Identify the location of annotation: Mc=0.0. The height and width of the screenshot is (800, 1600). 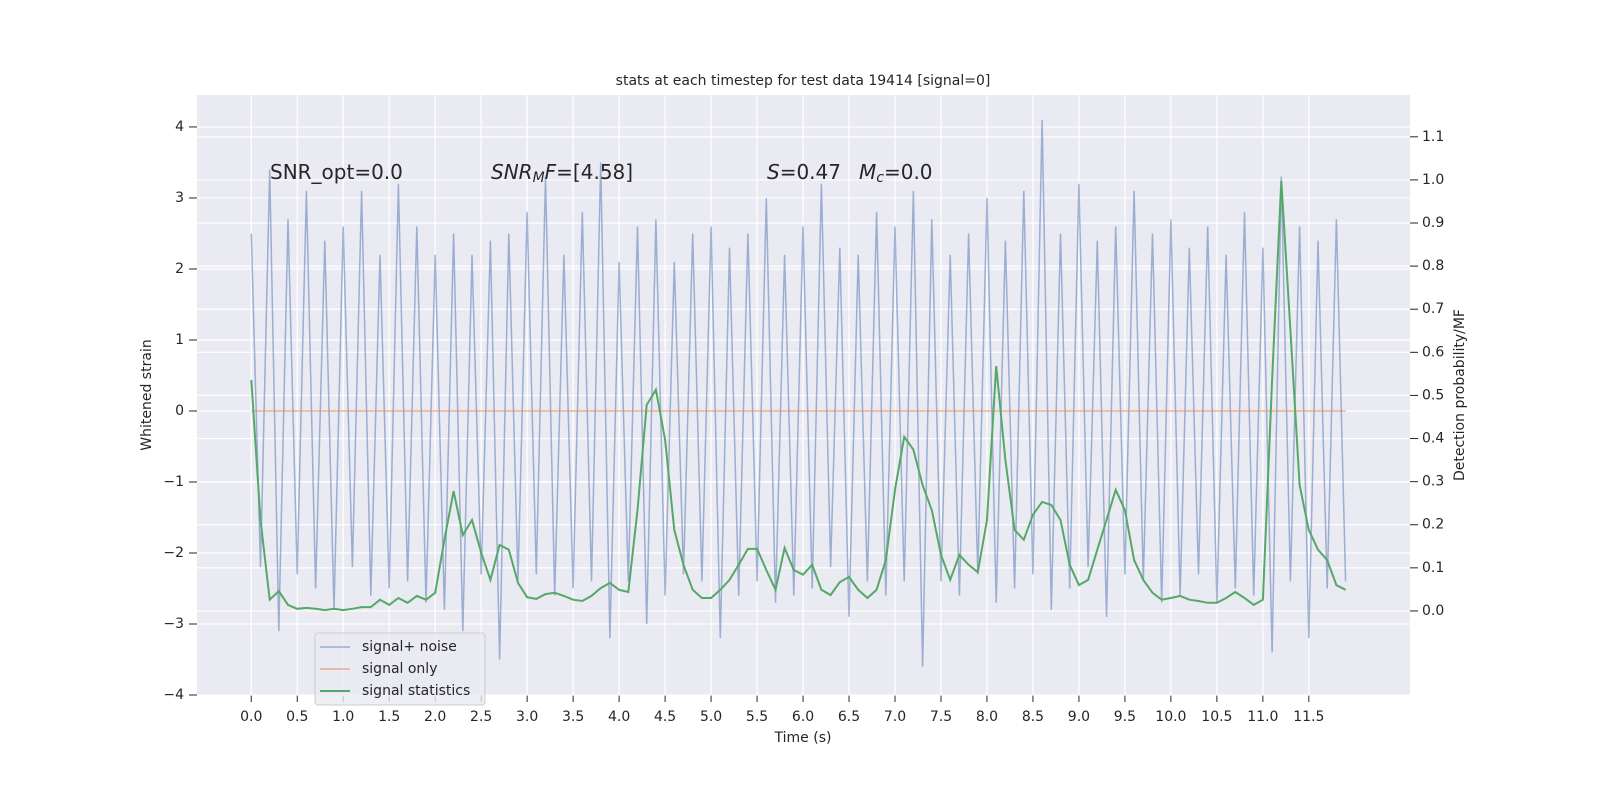
(896, 173).